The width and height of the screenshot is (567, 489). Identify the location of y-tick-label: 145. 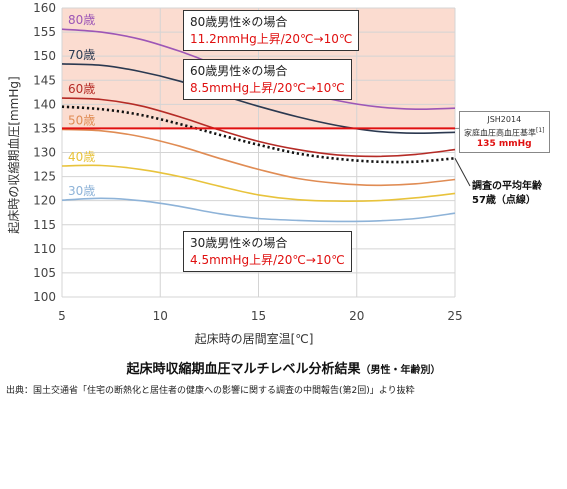
(44, 80).